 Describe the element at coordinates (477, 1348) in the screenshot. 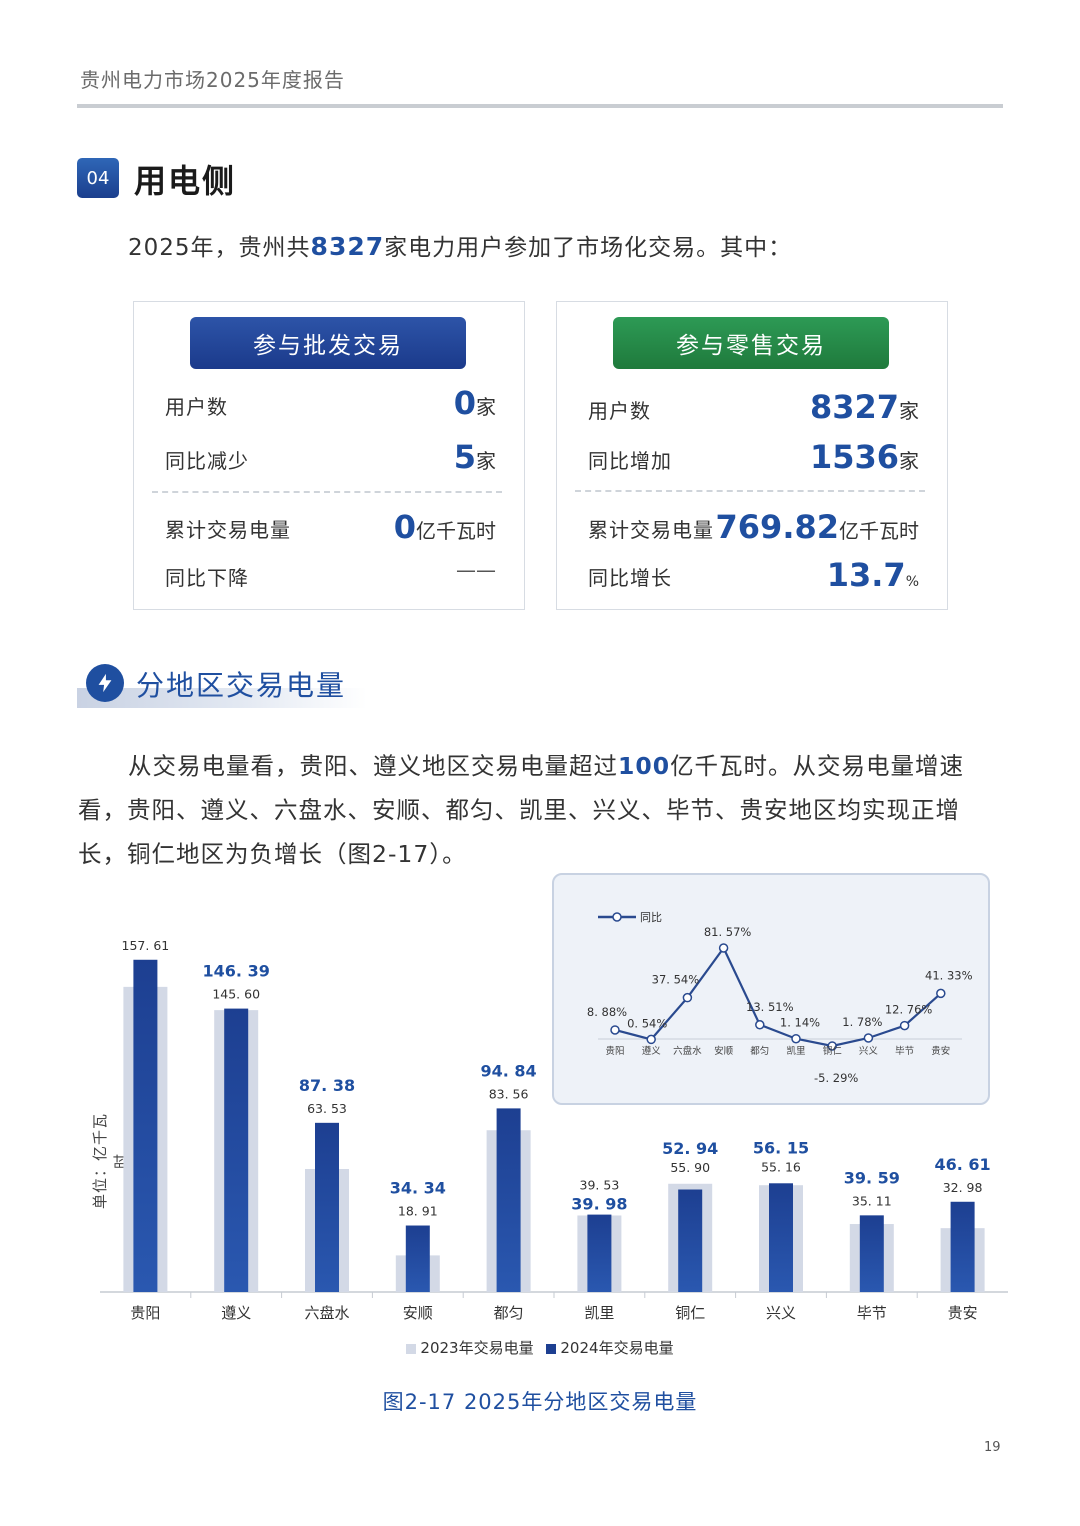

I see `legend-label-2023: 2023年交易电量` at that location.